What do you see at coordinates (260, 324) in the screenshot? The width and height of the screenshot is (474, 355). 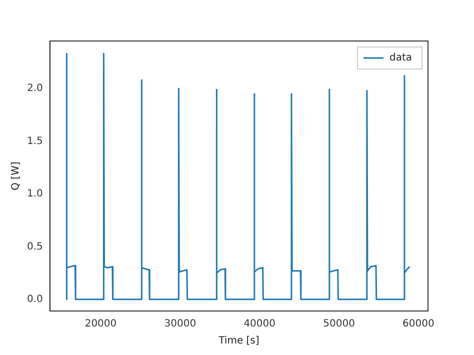 I see `x-tick-label: 40000` at bounding box center [260, 324].